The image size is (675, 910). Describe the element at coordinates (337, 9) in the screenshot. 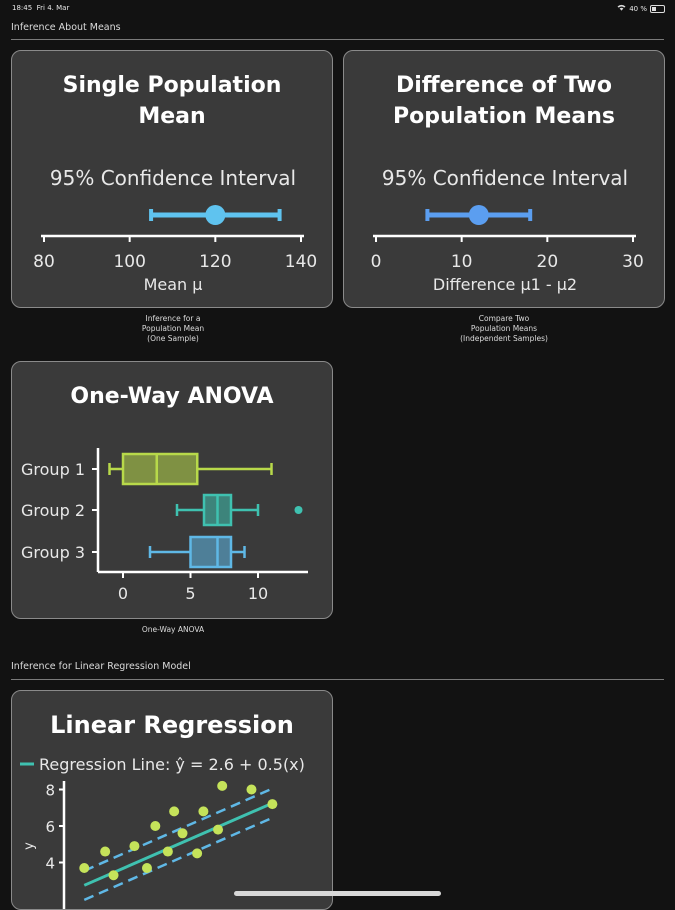

I see `status-bar: 18:45 Fri 4. Mar 40 %` at that location.